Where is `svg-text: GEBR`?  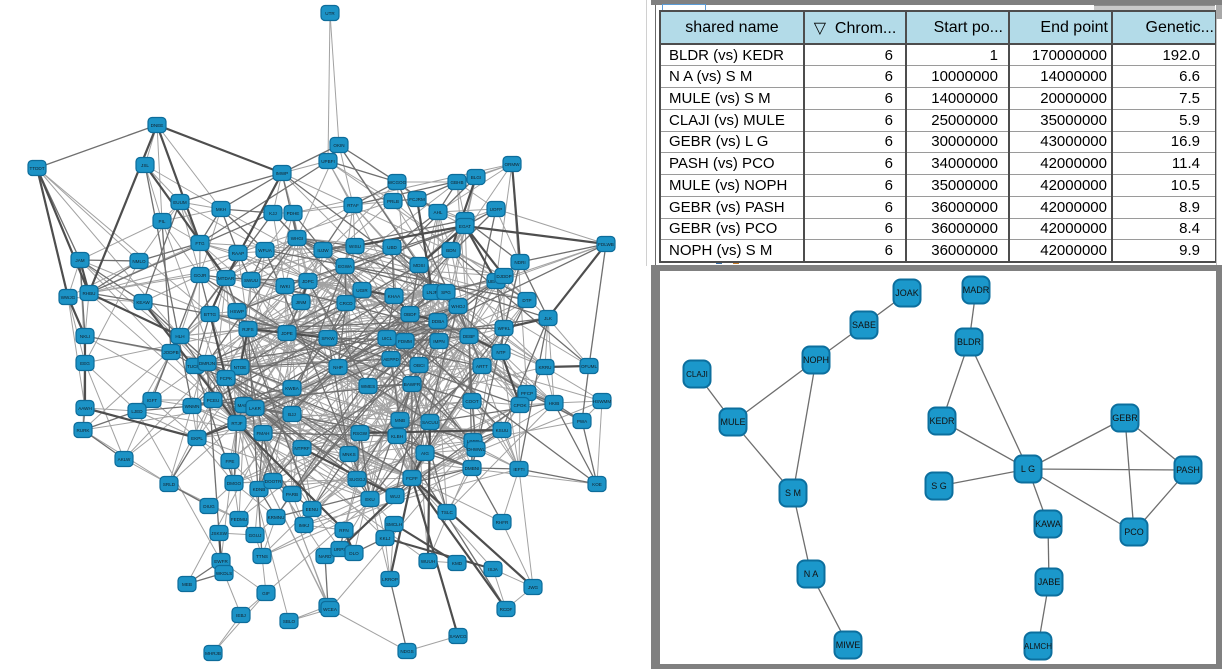
svg-text: GEBR is located at coordinates (1125, 418).